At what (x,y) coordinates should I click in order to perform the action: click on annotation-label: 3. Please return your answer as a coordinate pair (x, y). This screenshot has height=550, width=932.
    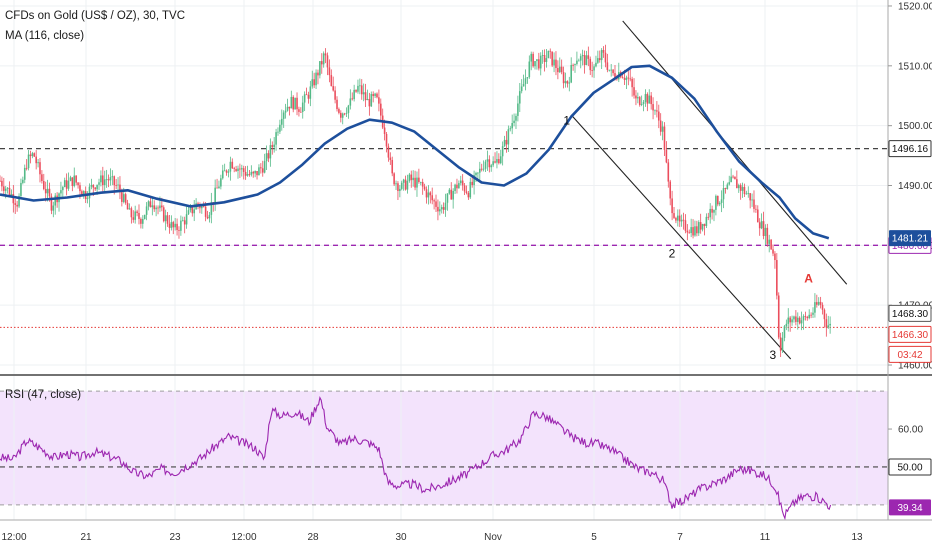
    Looking at the image, I should click on (772, 355).